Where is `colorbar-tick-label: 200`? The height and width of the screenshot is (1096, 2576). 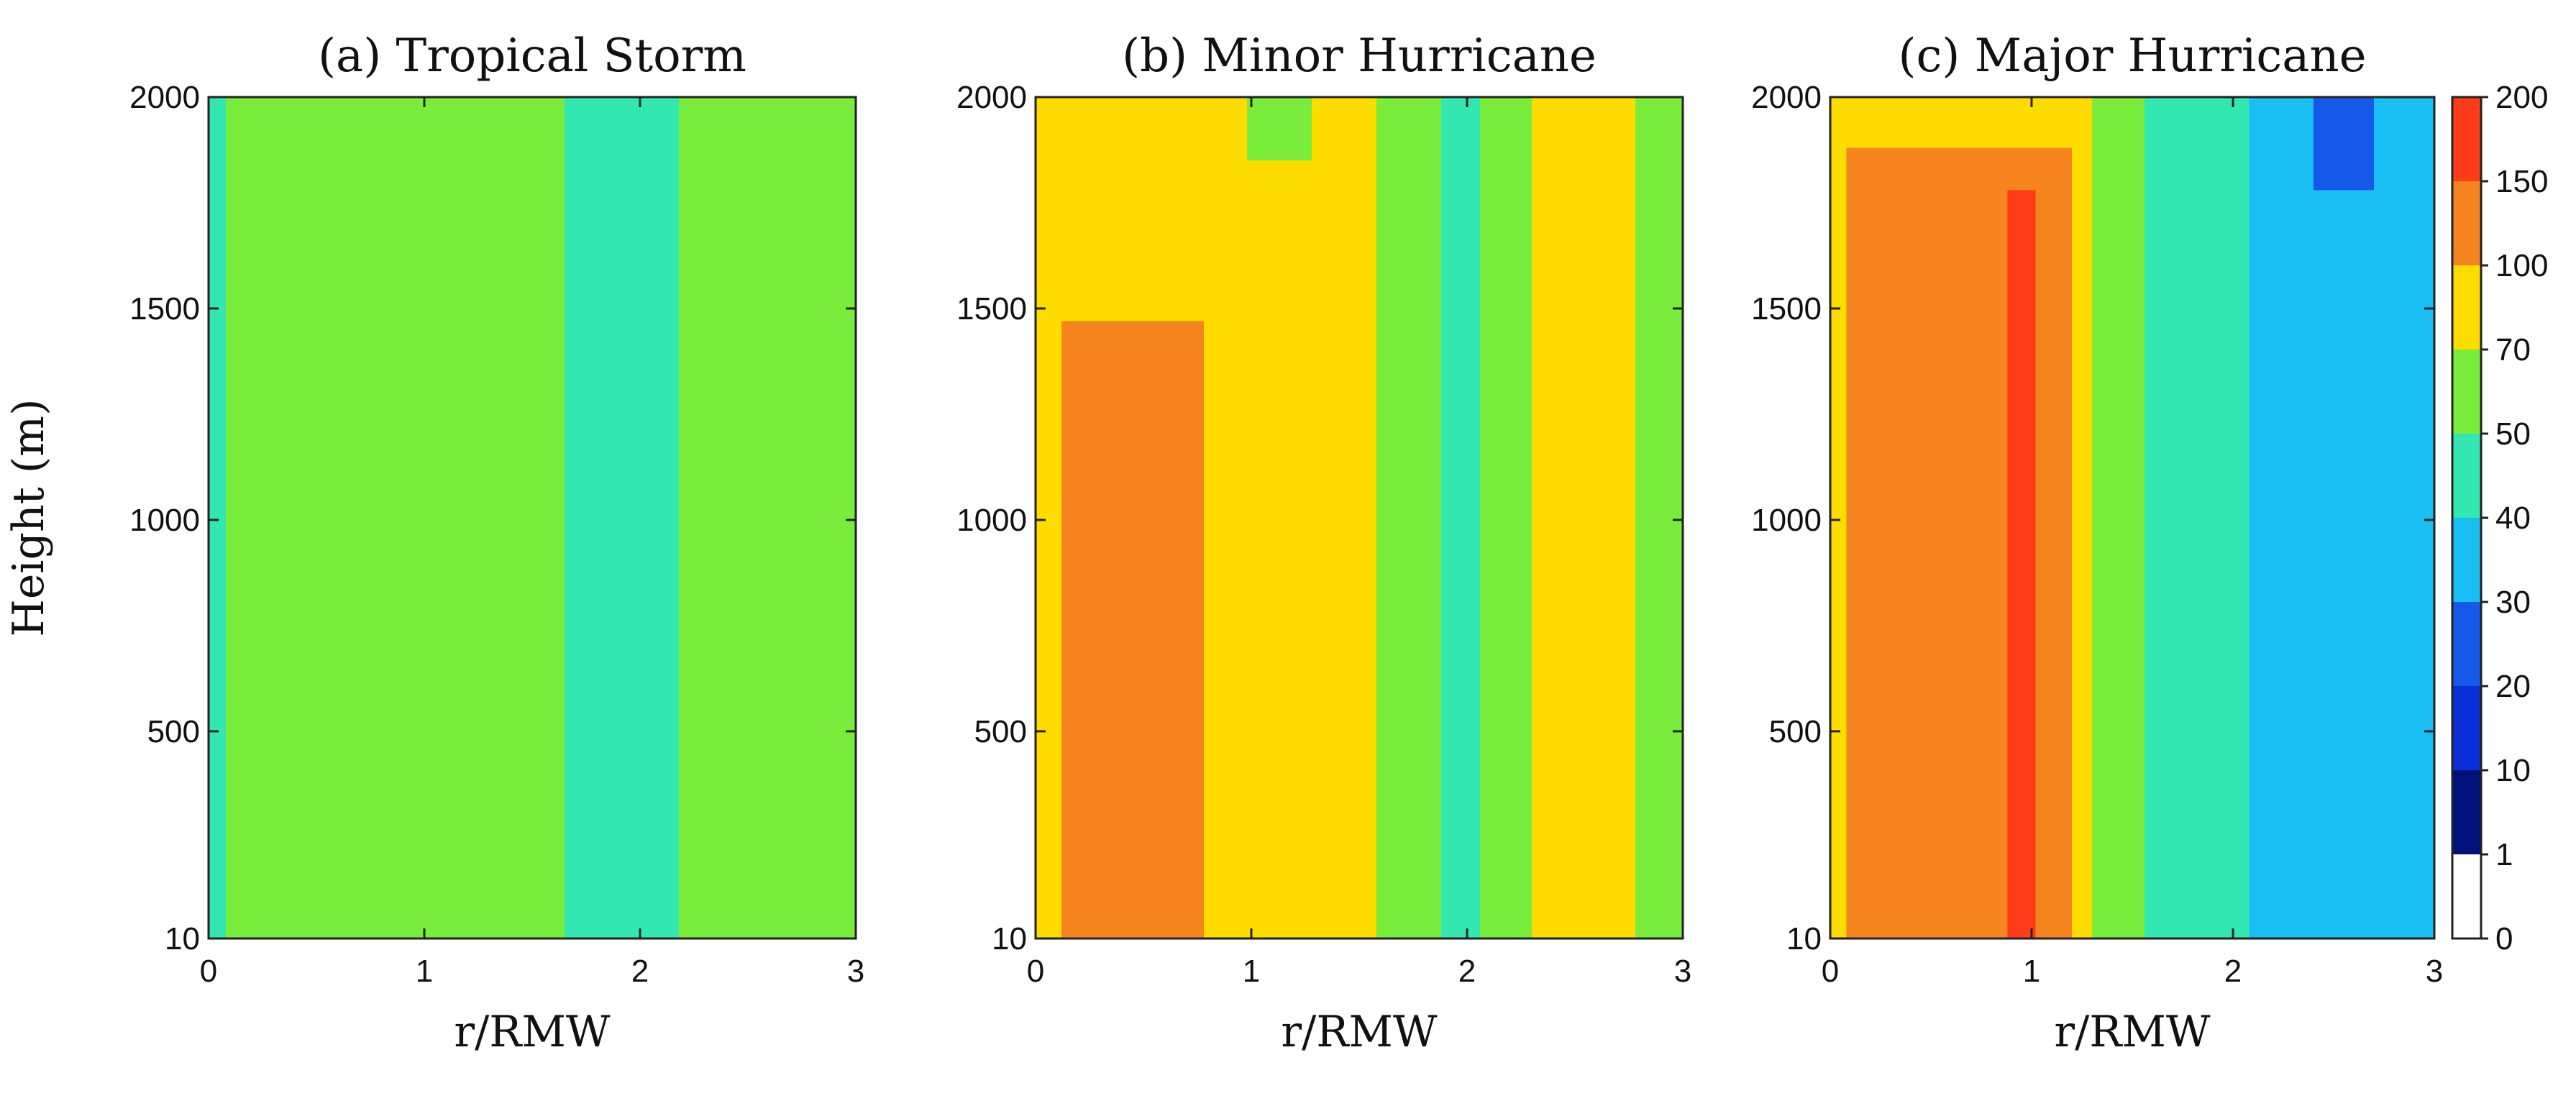 colorbar-tick-label: 200 is located at coordinates (2521, 97).